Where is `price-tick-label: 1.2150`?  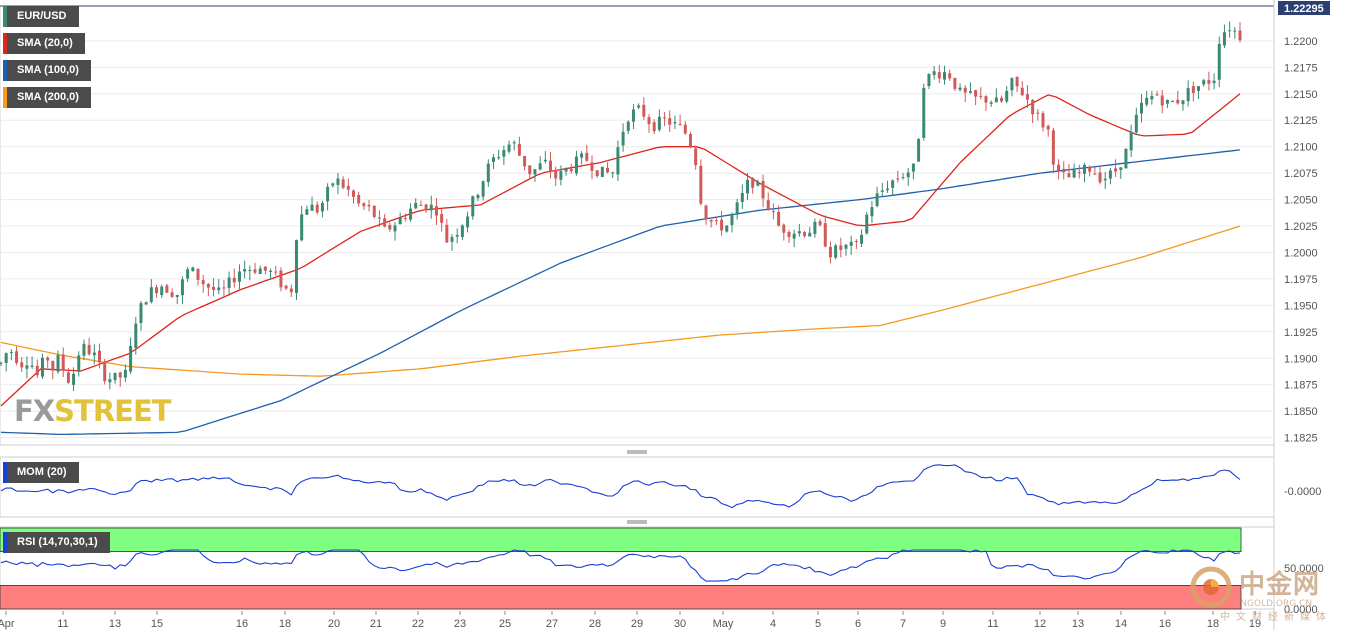 price-tick-label: 1.2150 is located at coordinates (1301, 95).